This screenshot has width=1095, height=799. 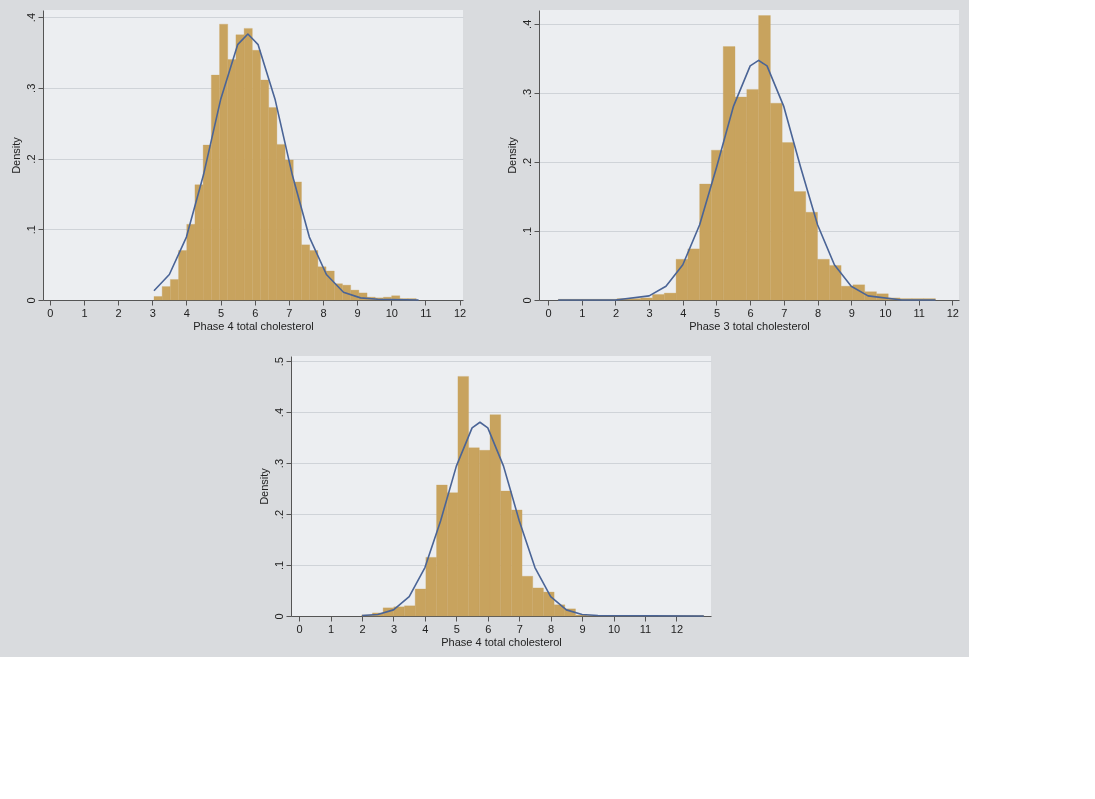 I want to click on y-tick-label: .5, so click(x=278, y=362).